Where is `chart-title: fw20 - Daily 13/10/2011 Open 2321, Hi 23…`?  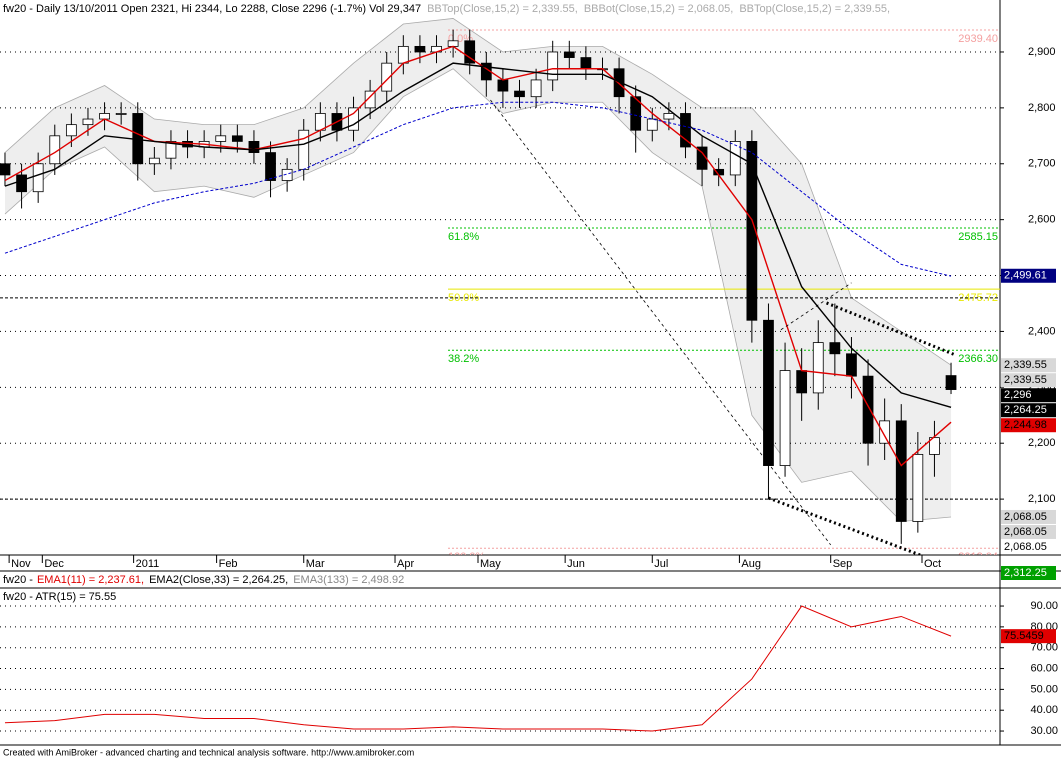
chart-title: fw20 - Daily 13/10/2011 Open 2321, Hi 23… is located at coordinates (212, 9).